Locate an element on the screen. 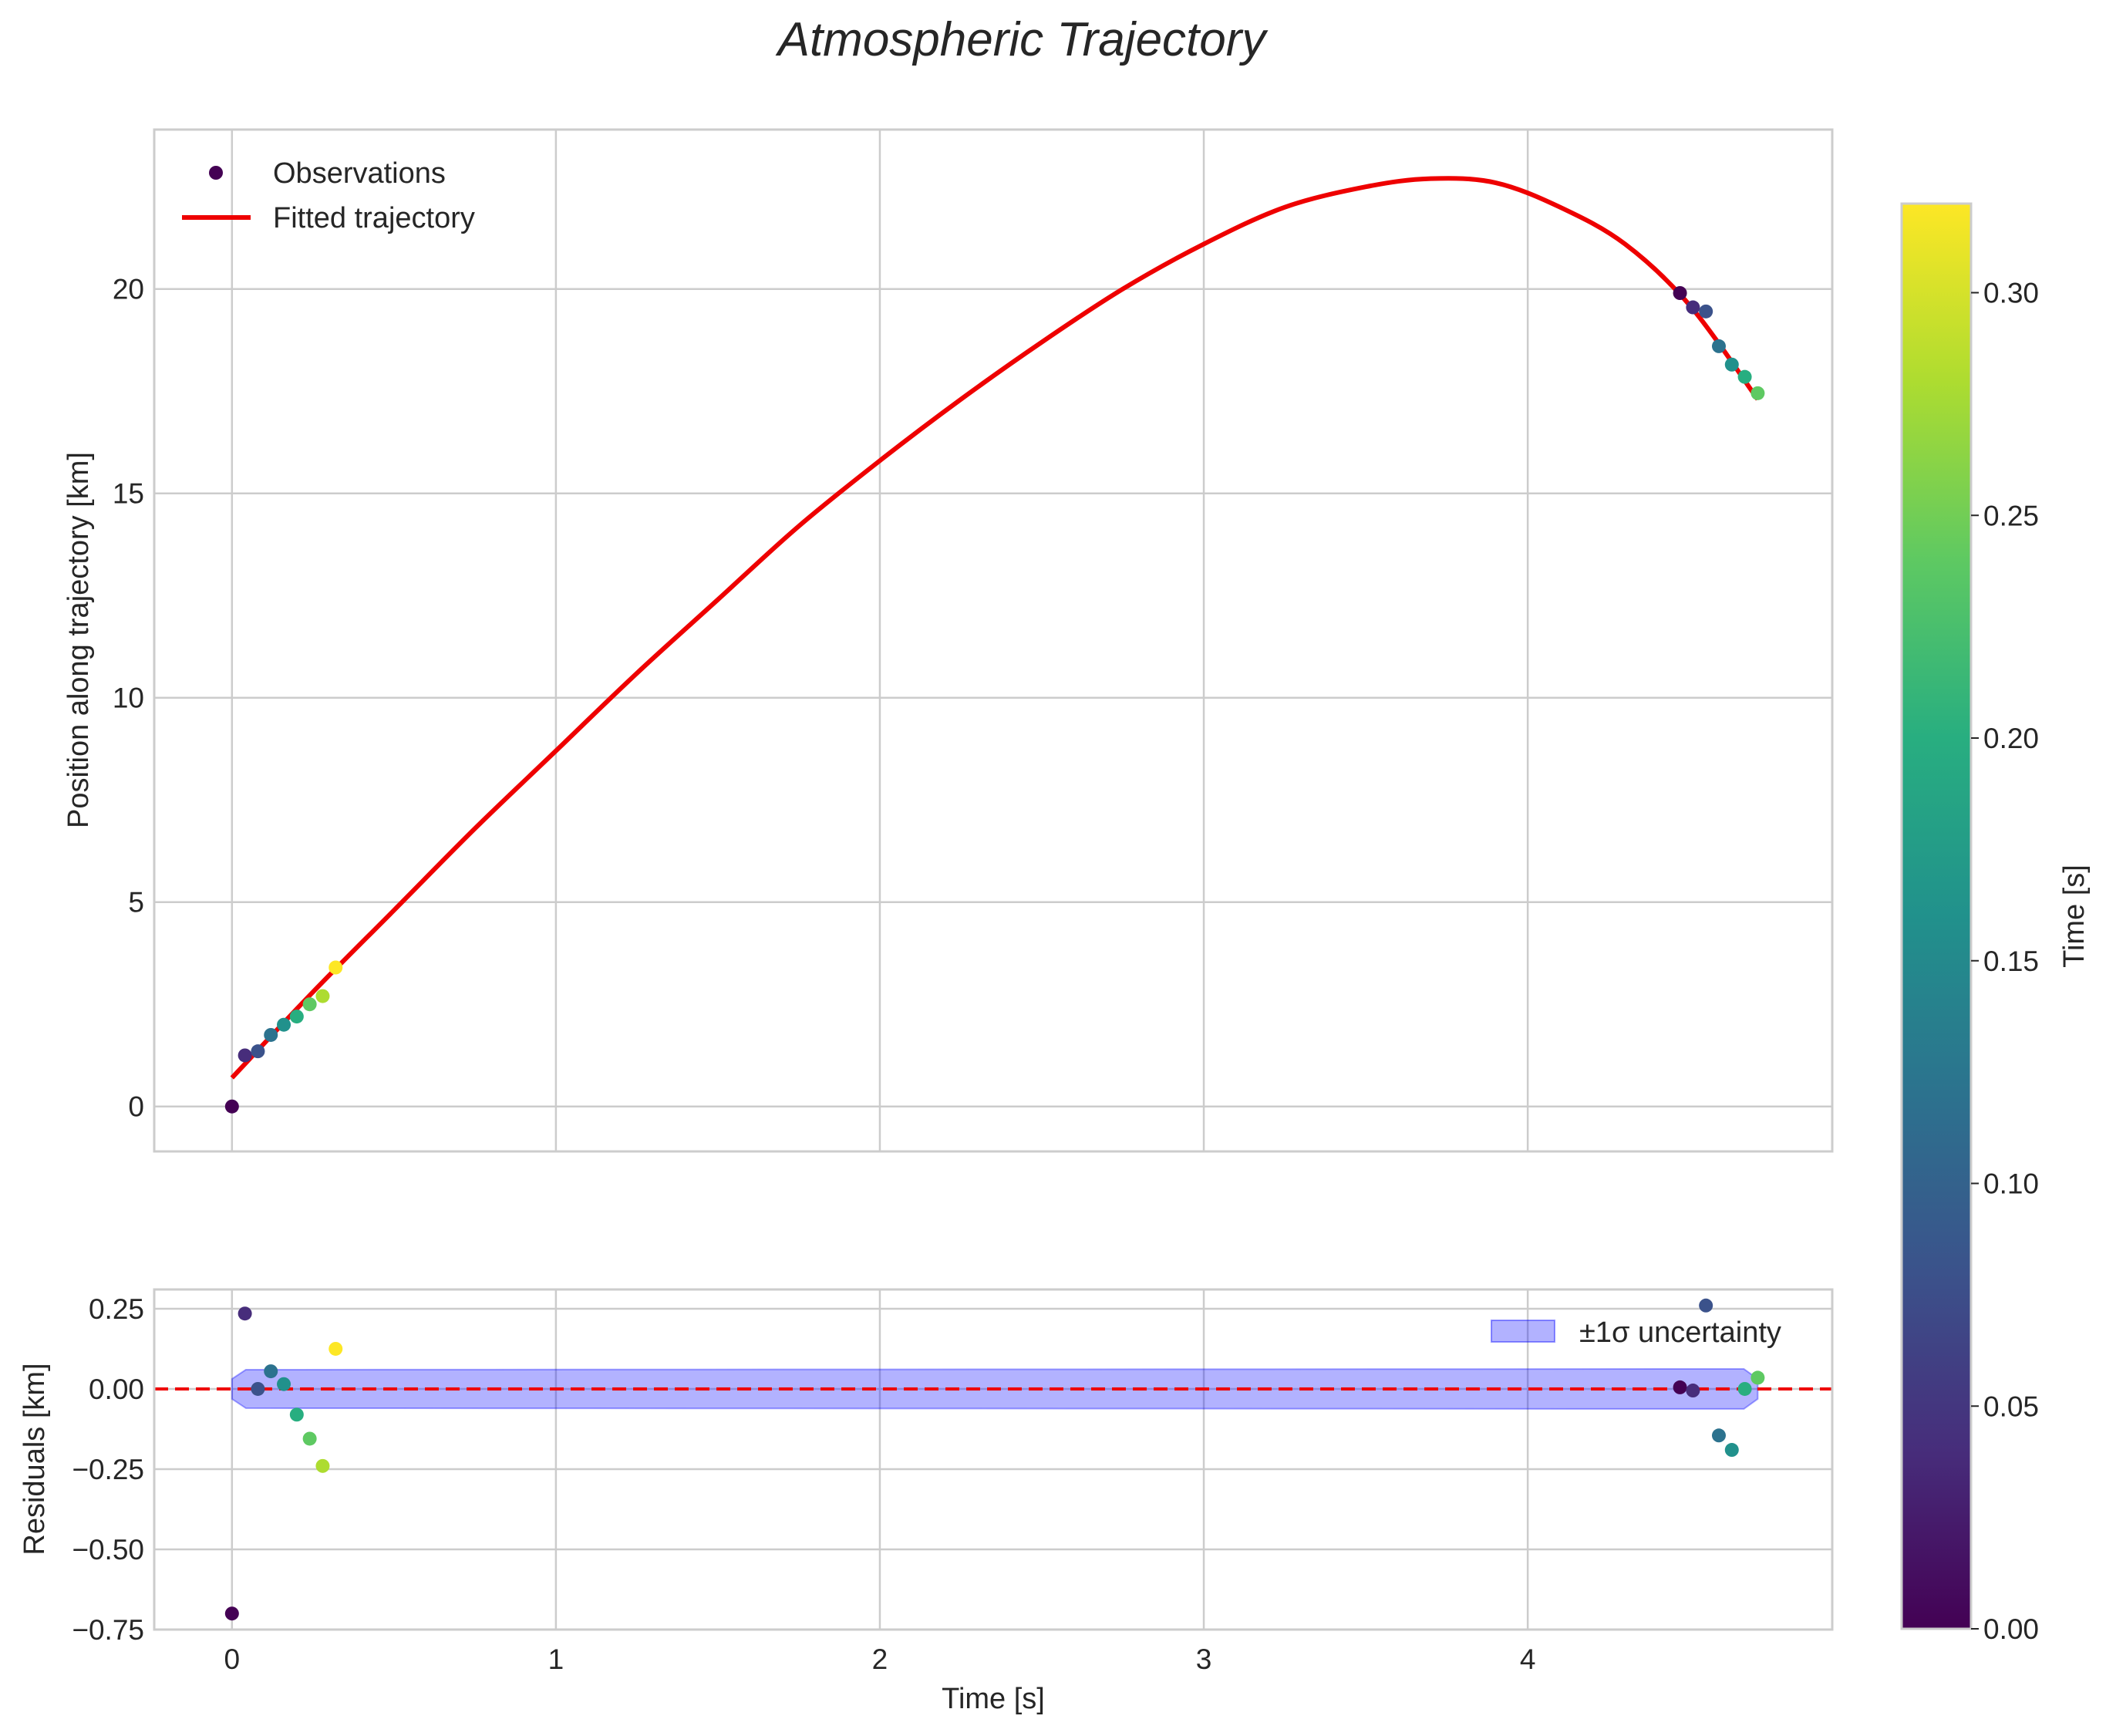  y-tick-label: −0.50 is located at coordinates (108, 1550).